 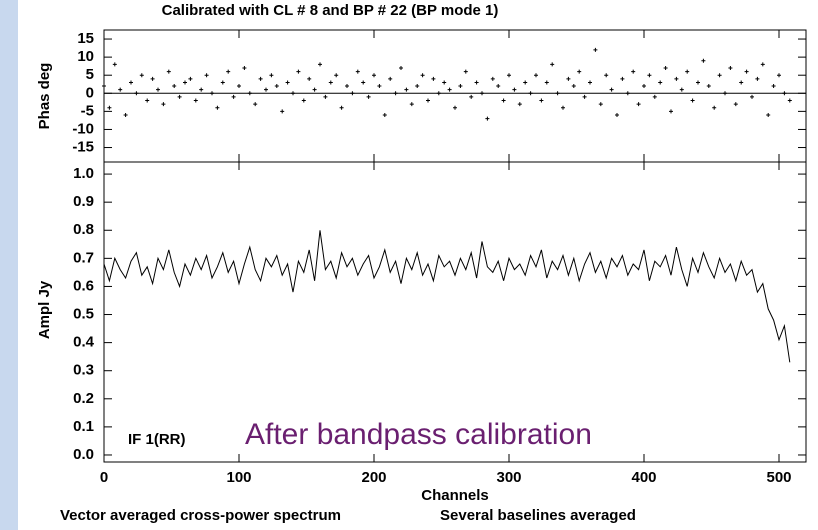 What do you see at coordinates (83, 128) in the screenshot?
I see `y-tick-label: -10` at bounding box center [83, 128].